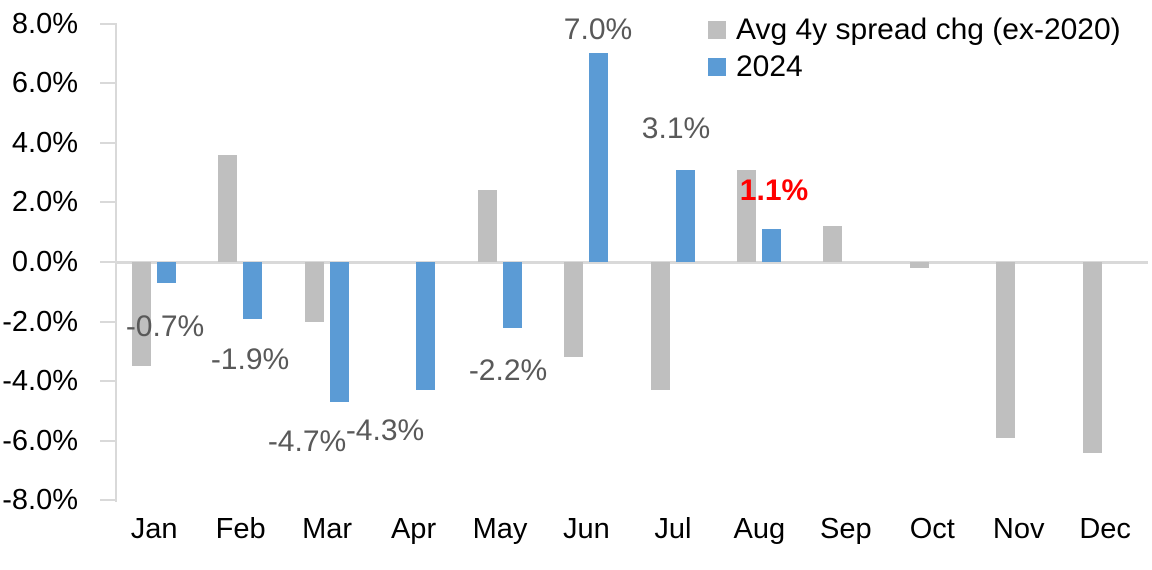 This screenshot has height=570, width=1152. What do you see at coordinates (717, 29) in the screenshot?
I see `legend-swatch-avg-4y-icon` at bounding box center [717, 29].